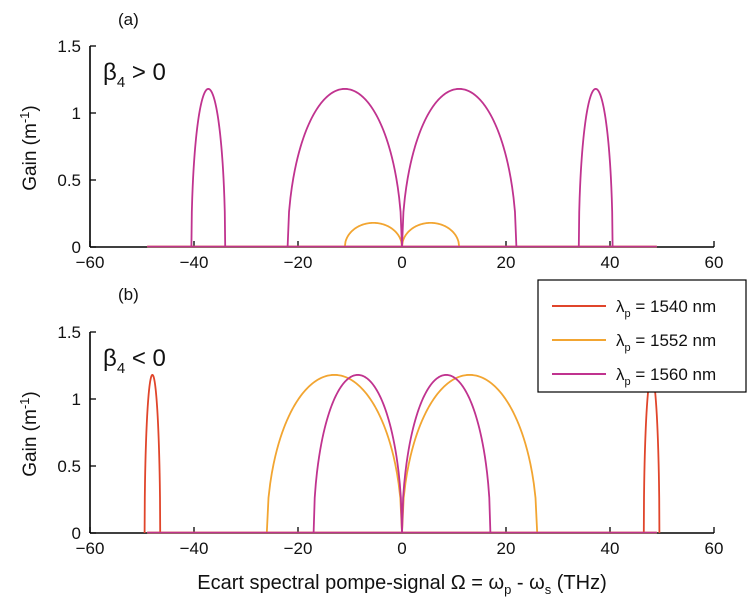 Image resolution: width=748 pixels, height=603 pixels. I want to click on x-axis-label-sub1: p, so click(507, 589).